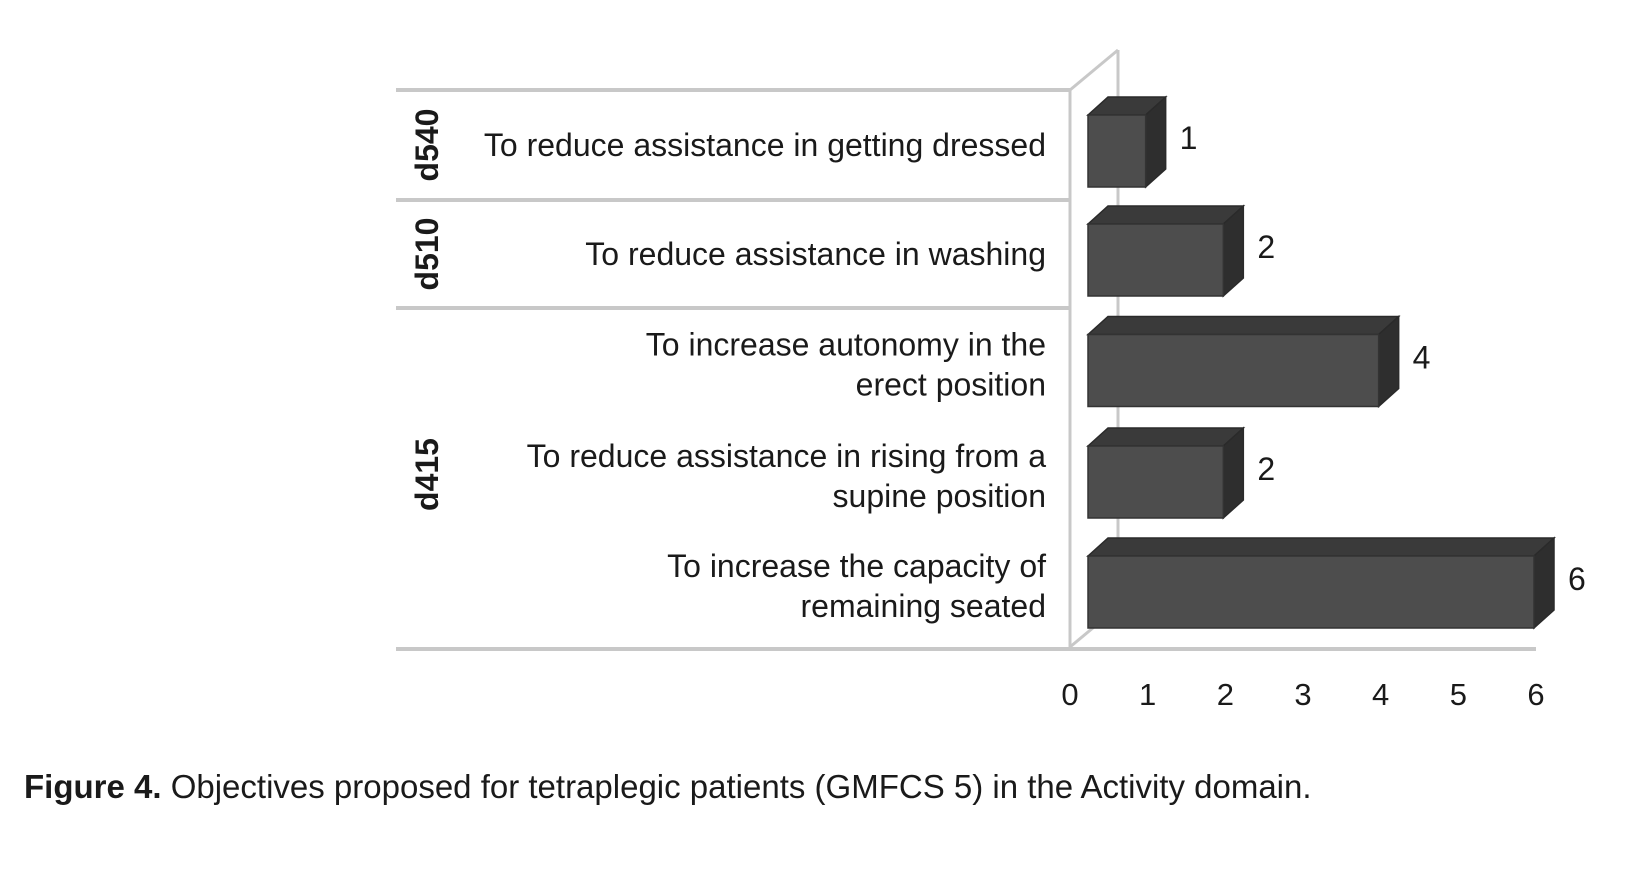 The width and height of the screenshot is (1632, 872). Describe the element at coordinates (939, 496) in the screenshot. I see `category-label: supine position` at that location.